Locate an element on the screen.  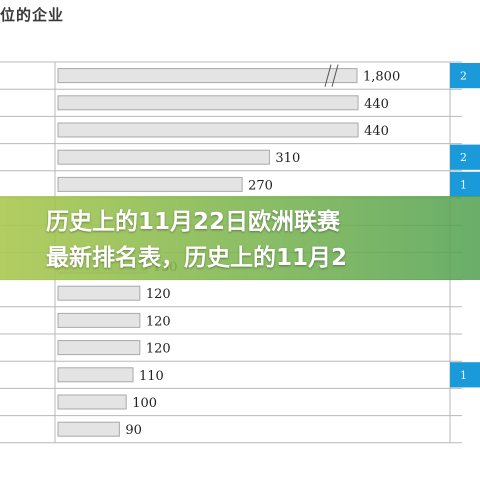
bar-value-label: 90 is located at coordinates (133, 430).